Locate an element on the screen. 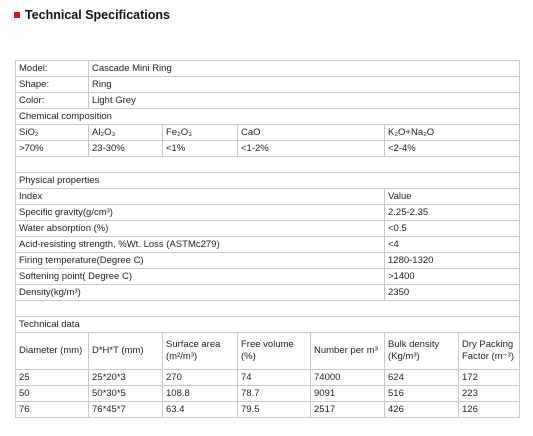 This screenshot has width=533, height=436. table-row: Physical properties is located at coordinates (267, 180).